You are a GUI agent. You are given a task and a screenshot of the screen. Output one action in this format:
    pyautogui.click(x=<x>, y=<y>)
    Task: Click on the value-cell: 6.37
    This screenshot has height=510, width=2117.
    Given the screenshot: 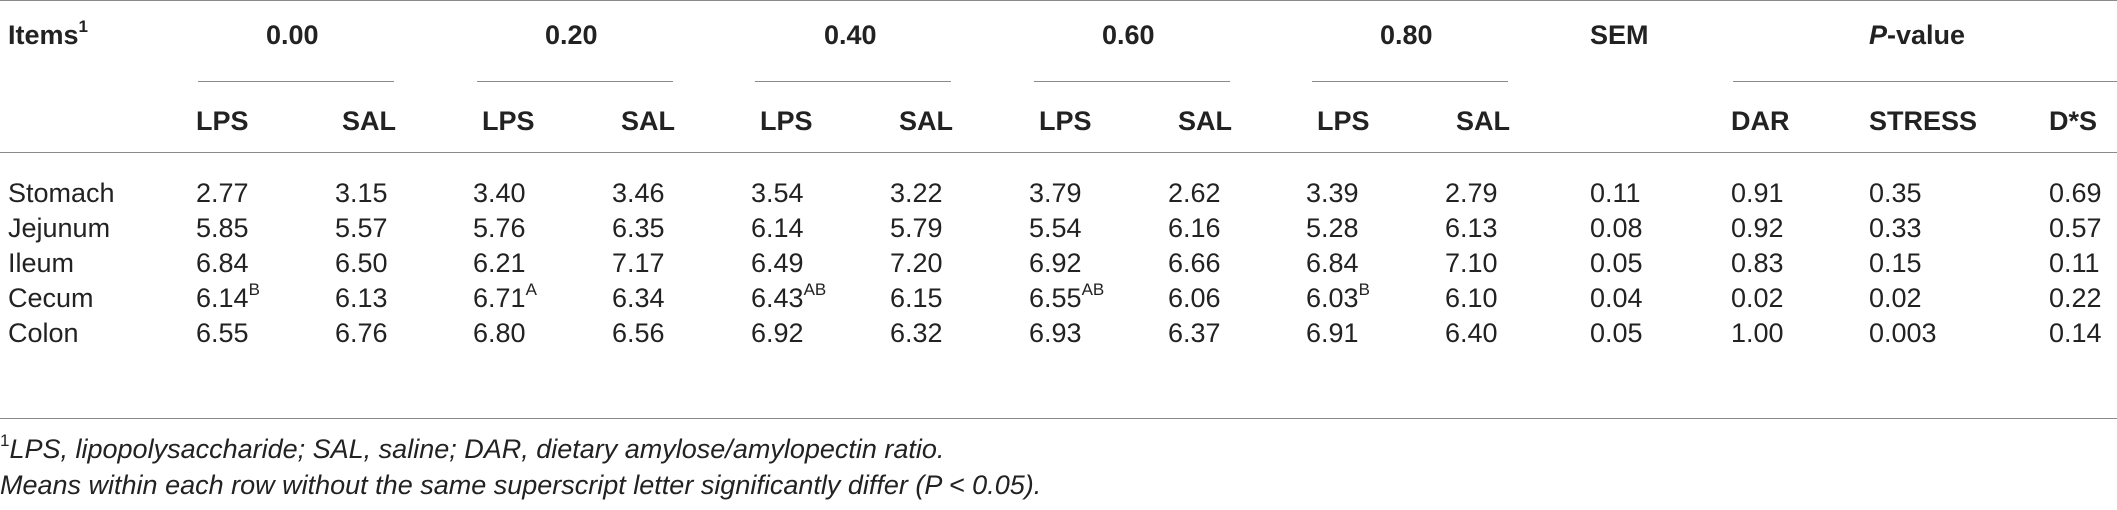 What is the action you would take?
    pyautogui.click(x=1194, y=333)
    